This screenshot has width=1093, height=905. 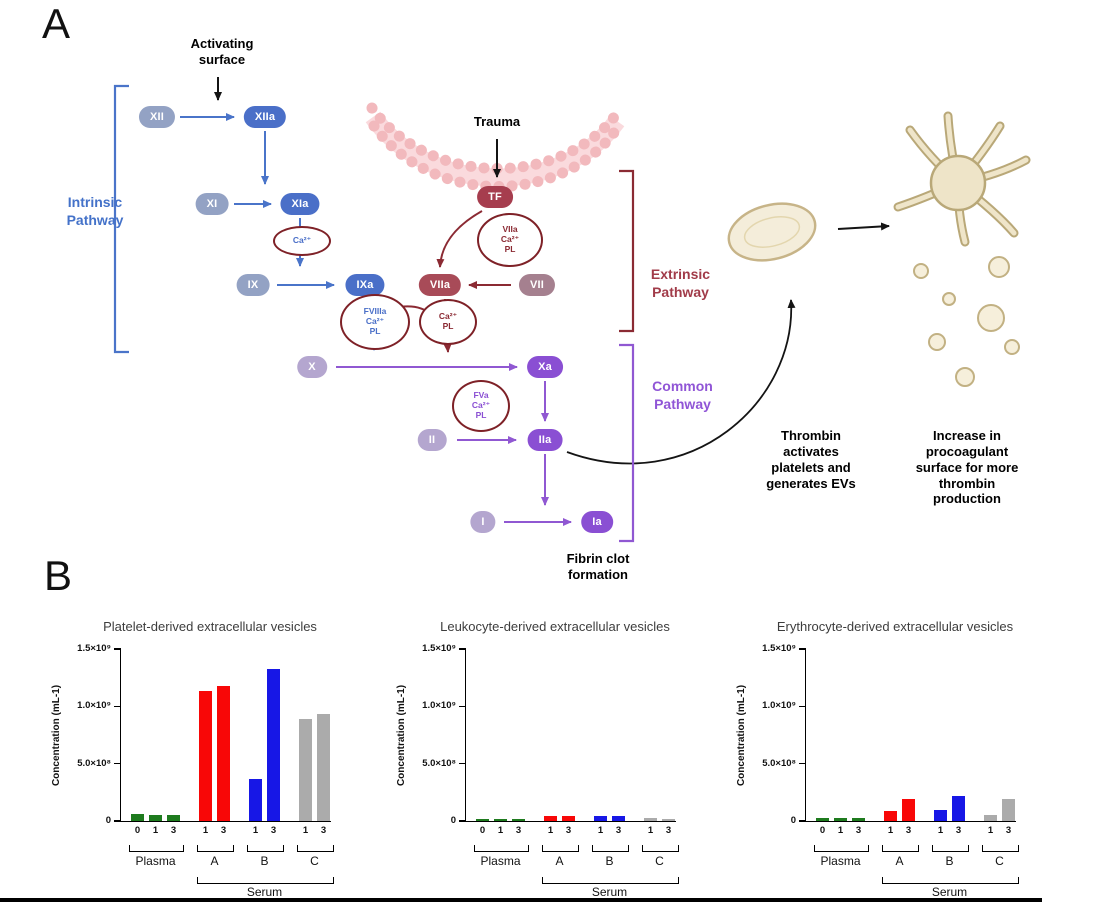 I want to click on fva-complex: FVa Ca²⁺ PL, so click(x=481, y=406).